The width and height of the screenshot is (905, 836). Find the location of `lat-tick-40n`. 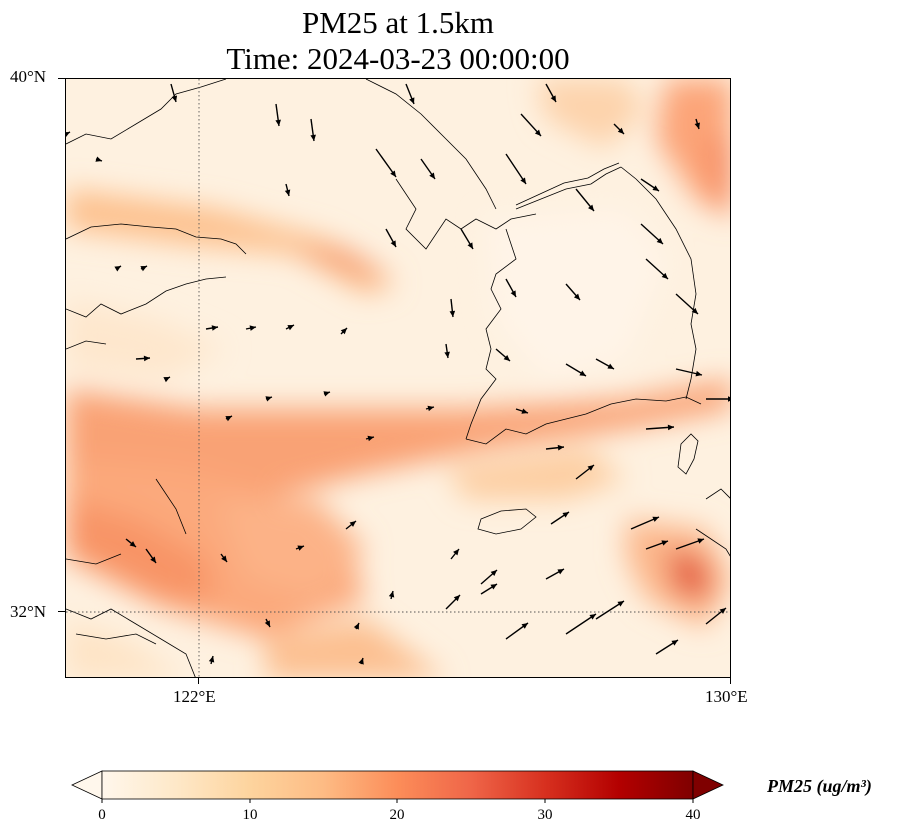

lat-tick-40n is located at coordinates (61, 78).